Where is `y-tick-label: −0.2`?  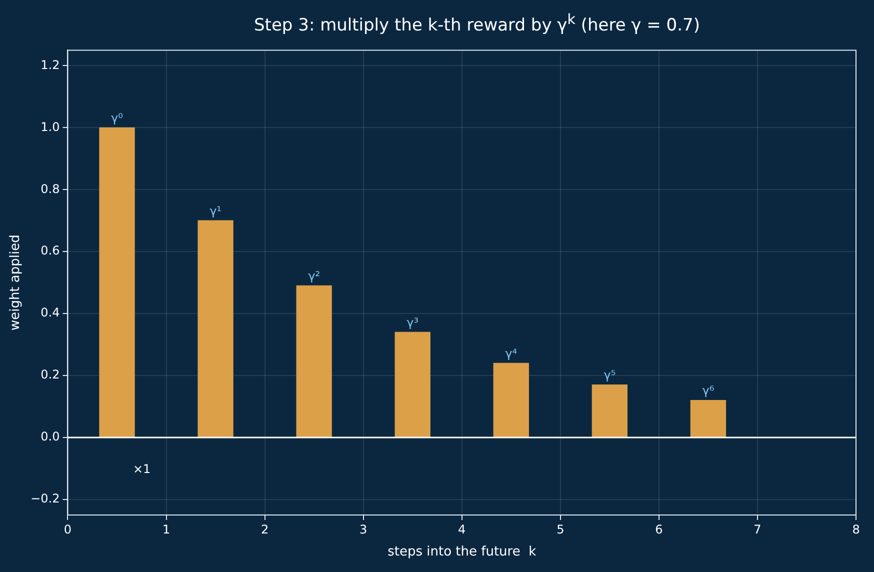 y-tick-label: −0.2 is located at coordinates (45, 499).